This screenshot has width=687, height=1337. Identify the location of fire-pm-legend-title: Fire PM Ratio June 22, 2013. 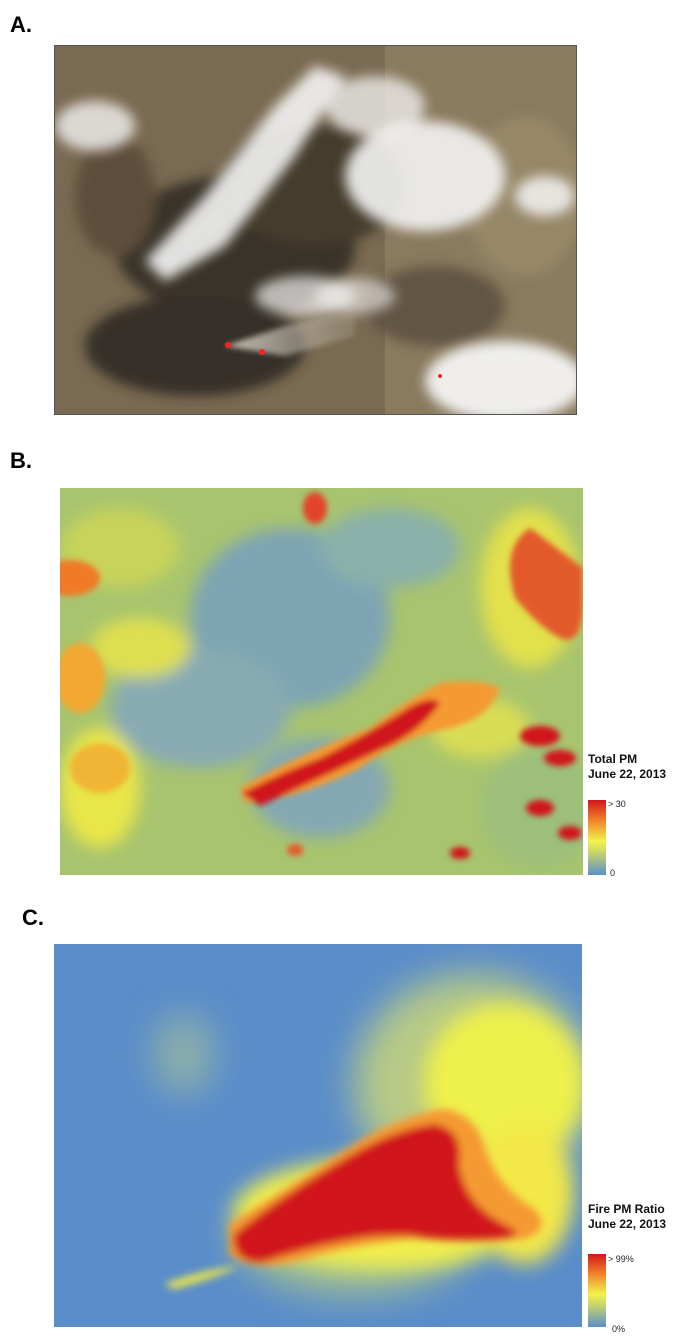
(627, 1217).